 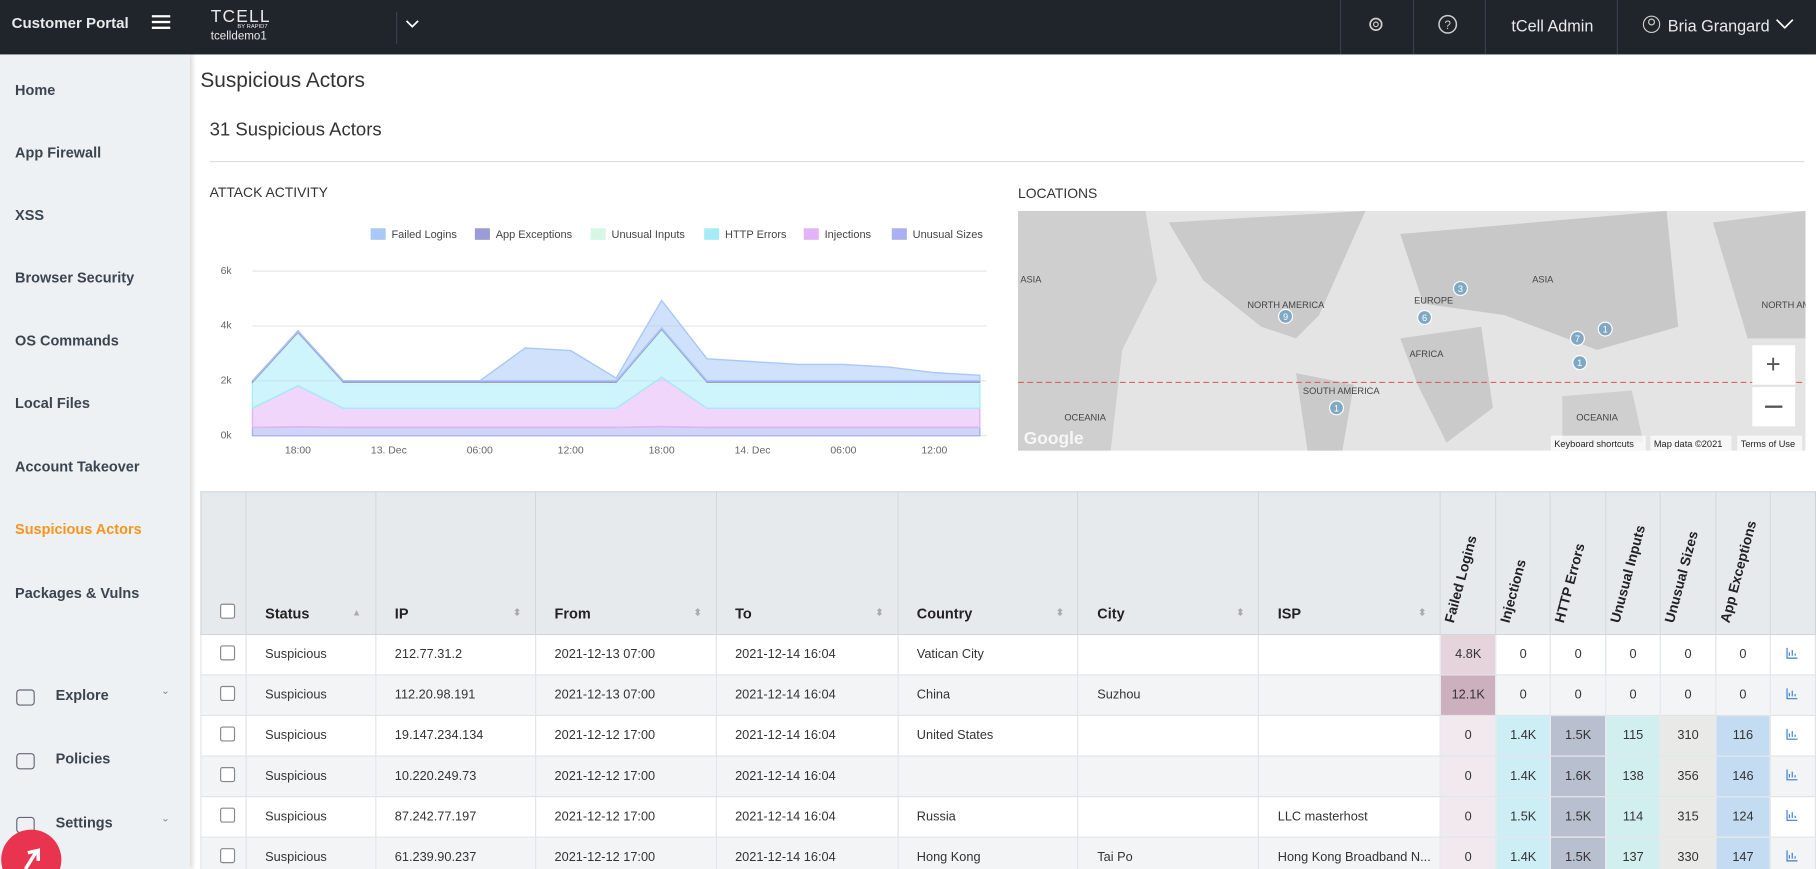 What do you see at coordinates (84, 822) in the screenshot?
I see `nav-section: Settings` at bounding box center [84, 822].